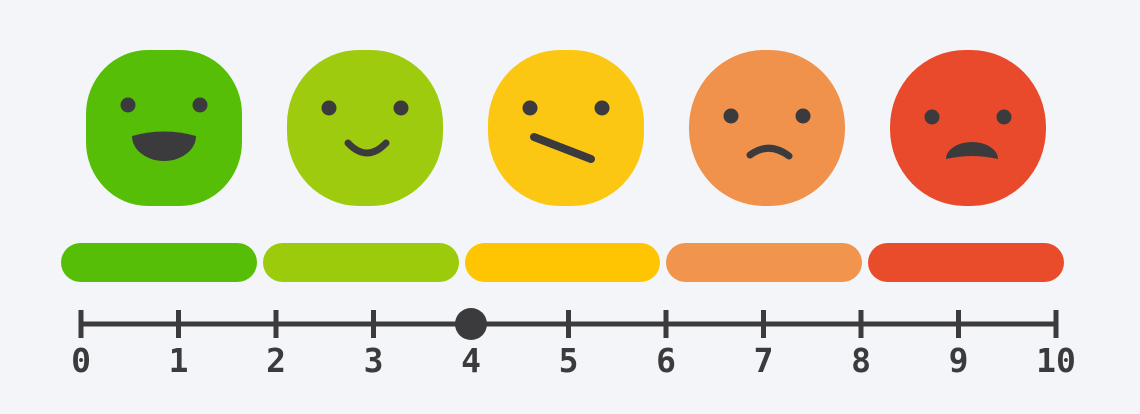 The image size is (1140, 414). I want to click on face-neutral, so click(566, 128).